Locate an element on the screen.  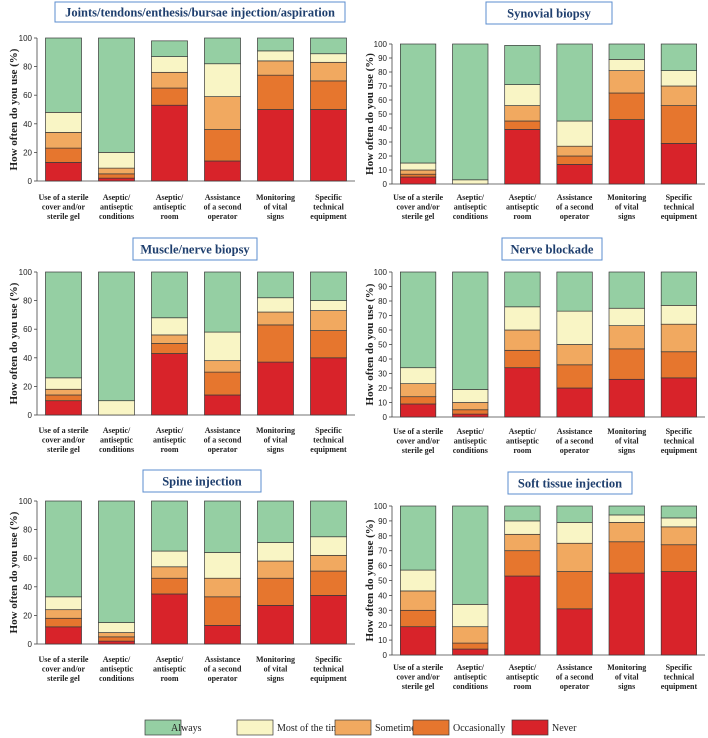
x-category-label: Specific technical equipment is located at coordinates (328, 207).